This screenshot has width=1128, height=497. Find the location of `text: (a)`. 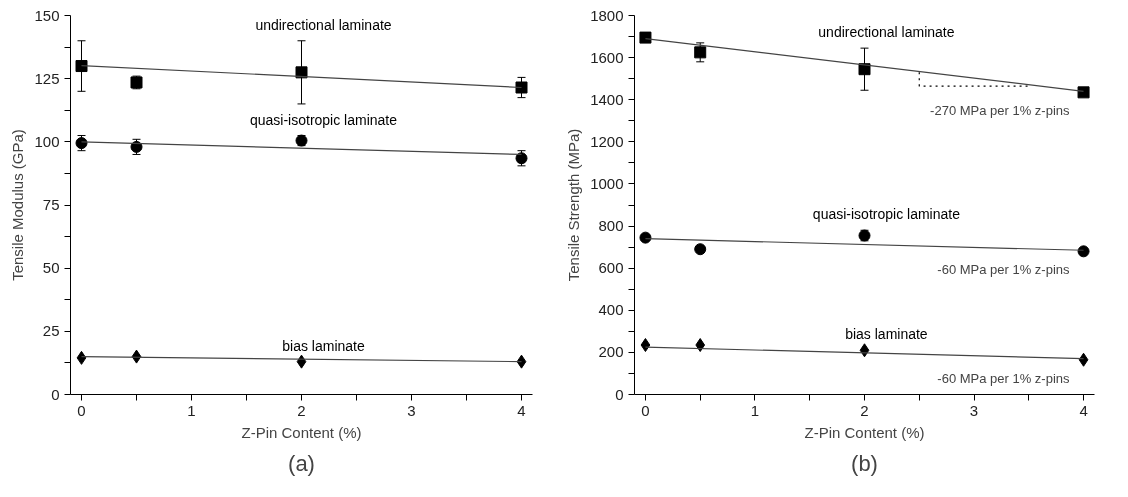

text: (a) is located at coordinates (301, 463).